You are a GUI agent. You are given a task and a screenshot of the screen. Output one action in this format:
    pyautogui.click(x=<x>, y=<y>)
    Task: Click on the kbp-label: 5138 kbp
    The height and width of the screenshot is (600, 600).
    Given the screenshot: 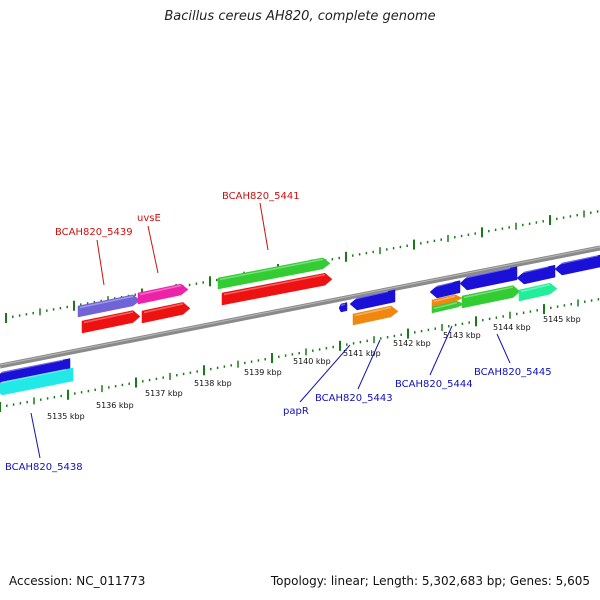 What is the action you would take?
    pyautogui.click(x=213, y=383)
    